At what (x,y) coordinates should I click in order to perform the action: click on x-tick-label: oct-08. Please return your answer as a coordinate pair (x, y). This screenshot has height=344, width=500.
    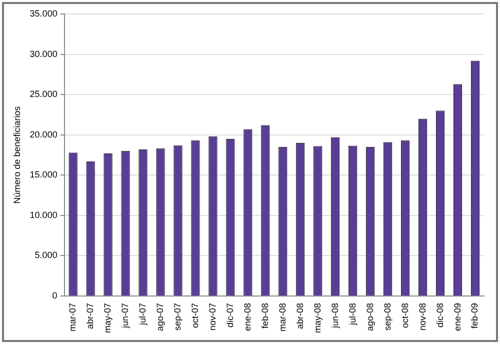
    Looking at the image, I should click on (405, 315).